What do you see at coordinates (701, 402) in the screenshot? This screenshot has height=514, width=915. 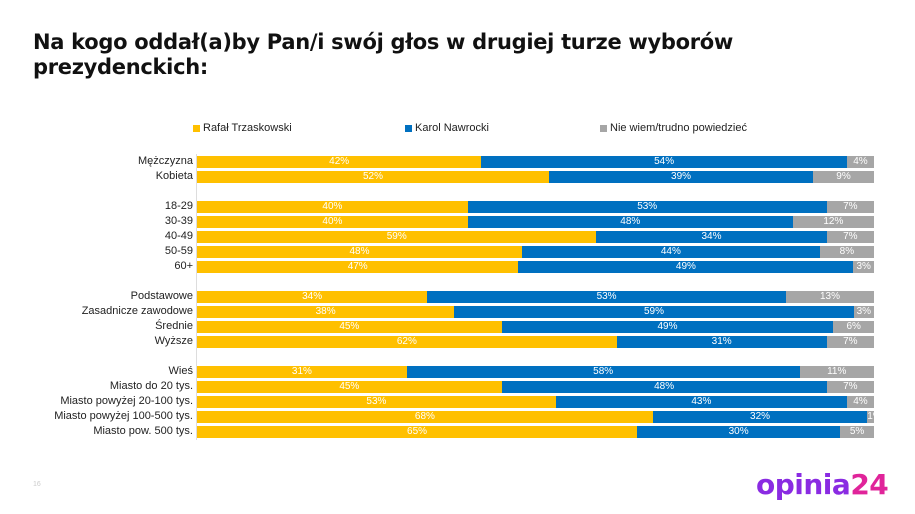 I see `bar-segment: 43%` at bounding box center [701, 402].